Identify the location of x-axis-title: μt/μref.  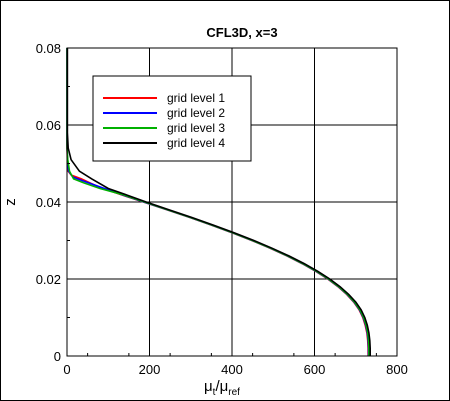
(222, 388).